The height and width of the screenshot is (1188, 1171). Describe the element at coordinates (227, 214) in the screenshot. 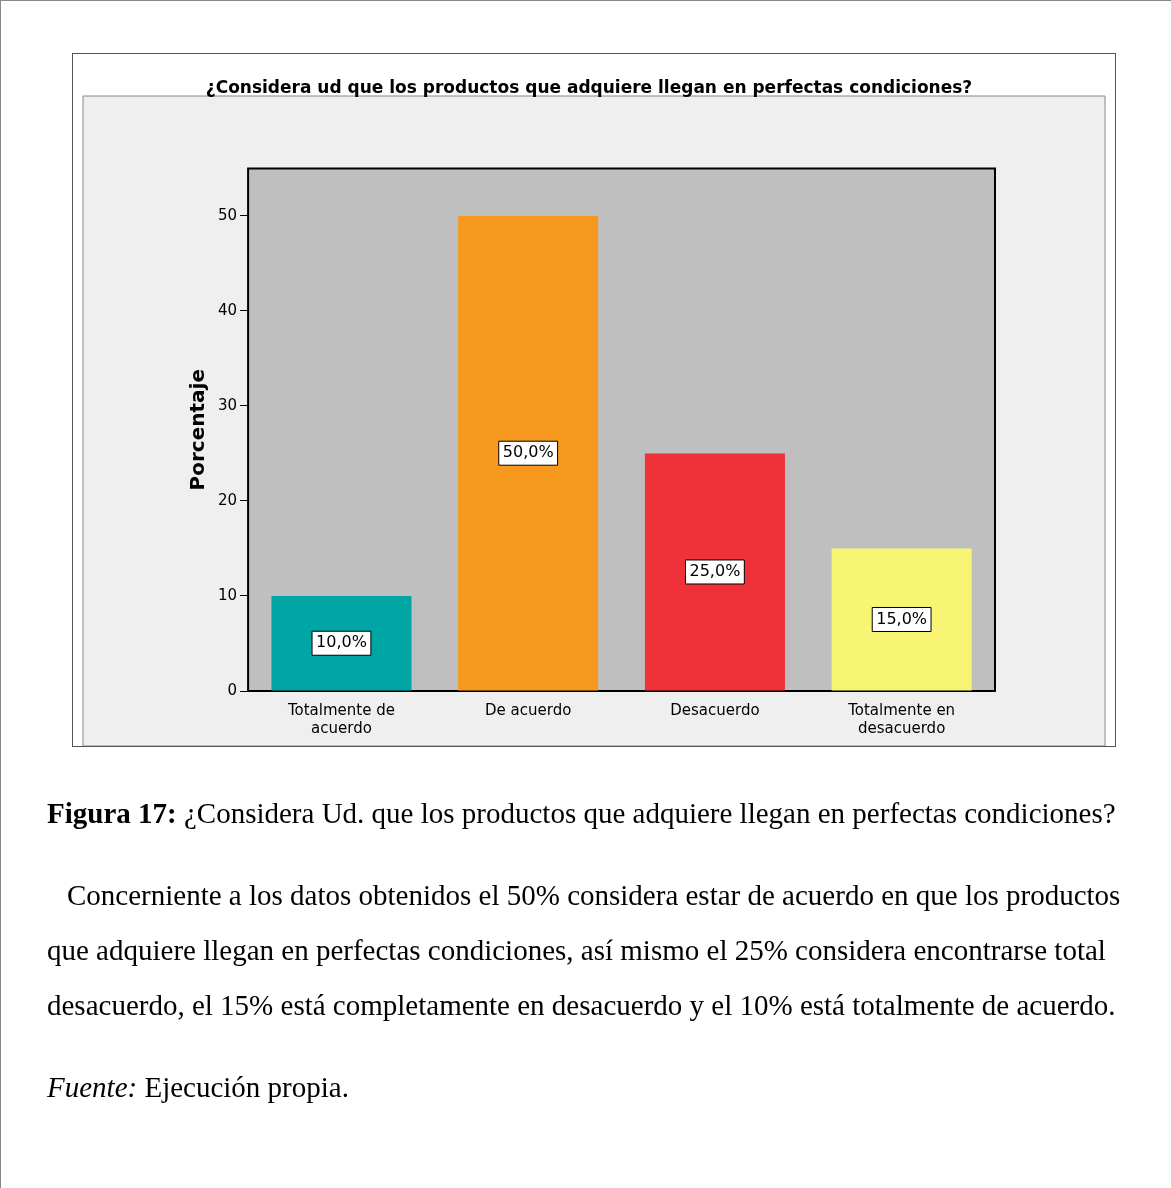

I see `y-tick-label: 50` at that location.